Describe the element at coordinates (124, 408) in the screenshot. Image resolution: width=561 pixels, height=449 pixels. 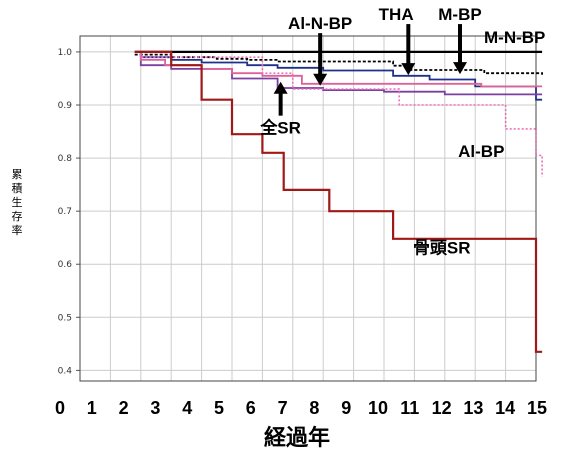
I see `x-tick-label: 2` at that location.